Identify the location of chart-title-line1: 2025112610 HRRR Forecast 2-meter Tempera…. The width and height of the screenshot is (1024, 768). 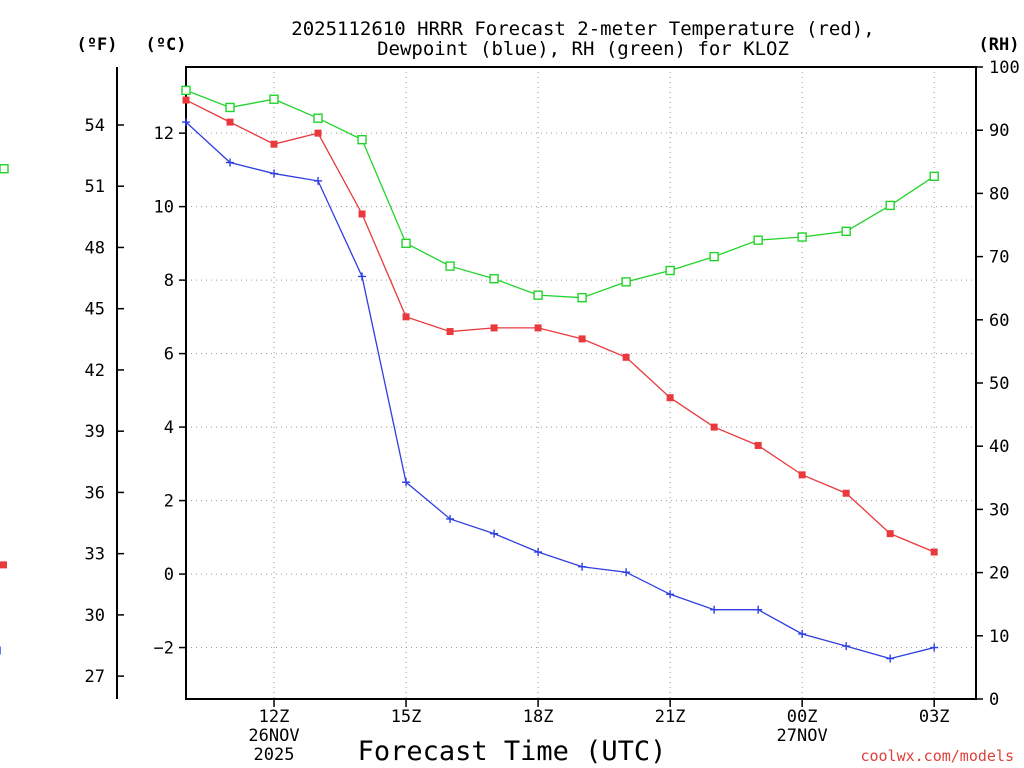
(582, 29).